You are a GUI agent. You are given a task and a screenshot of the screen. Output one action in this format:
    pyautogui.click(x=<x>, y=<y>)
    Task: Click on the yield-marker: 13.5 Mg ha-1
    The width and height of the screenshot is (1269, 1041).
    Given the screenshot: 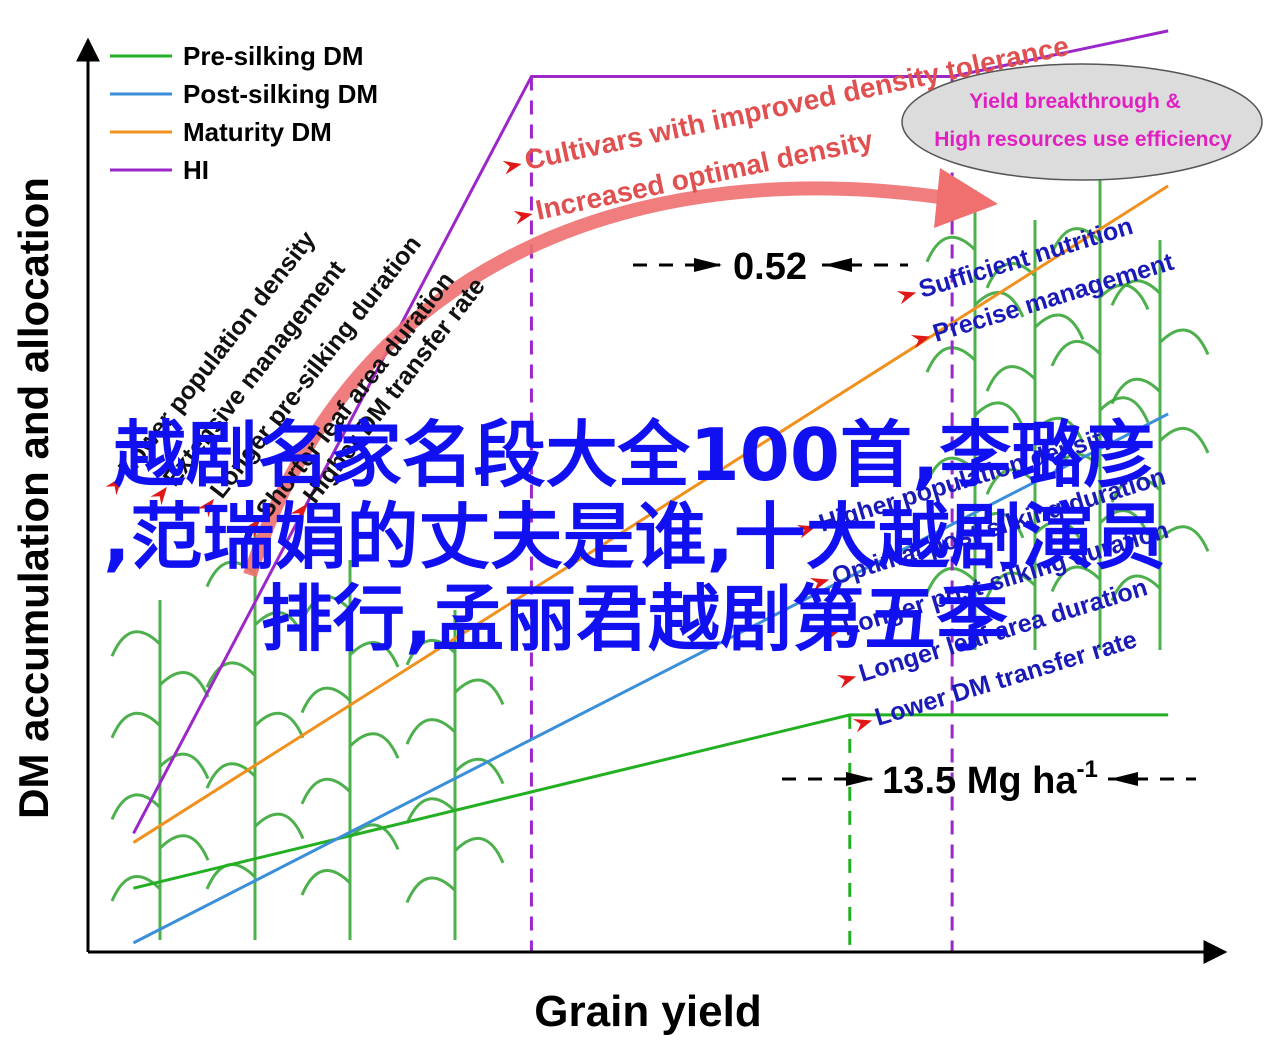 What is the action you would take?
    pyautogui.click(x=989, y=779)
    